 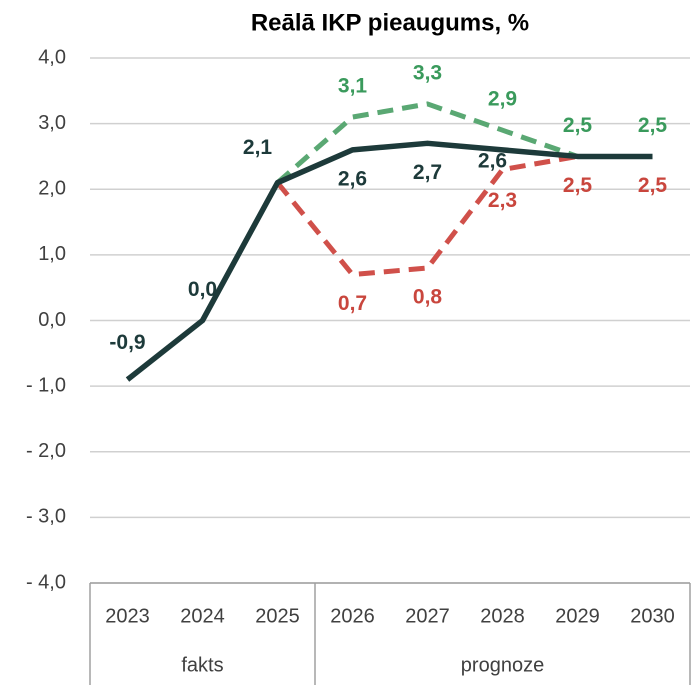 What do you see at coordinates (277, 616) in the screenshot?
I see `x-tick-label: 2025` at bounding box center [277, 616].